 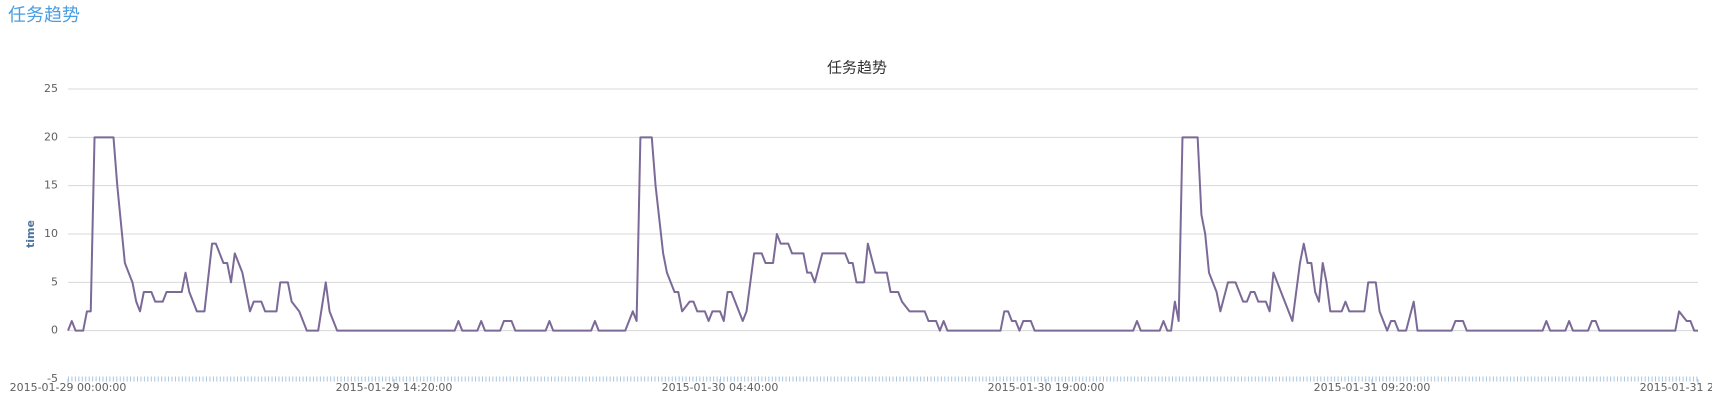 I want to click on y-tick-label: 10, so click(x=51, y=233).